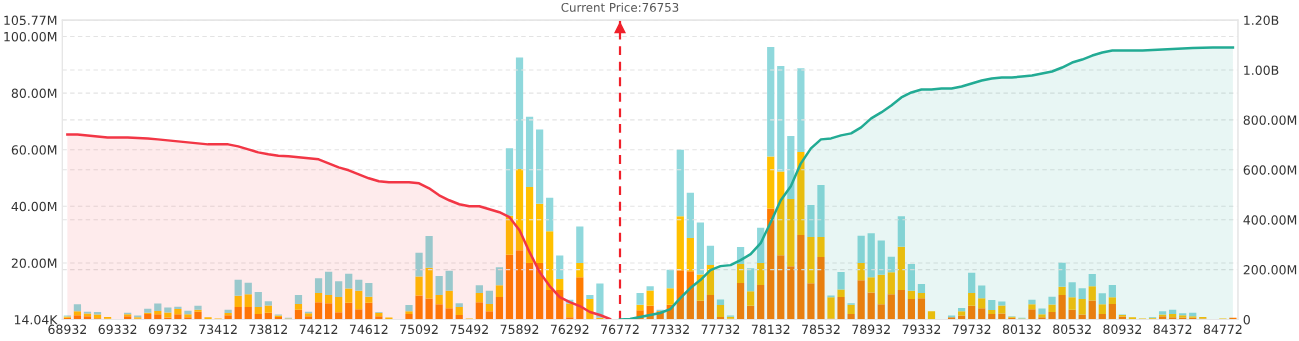 The image size is (1299, 341). I want to click on x-tick-label: 78932, so click(871, 329).